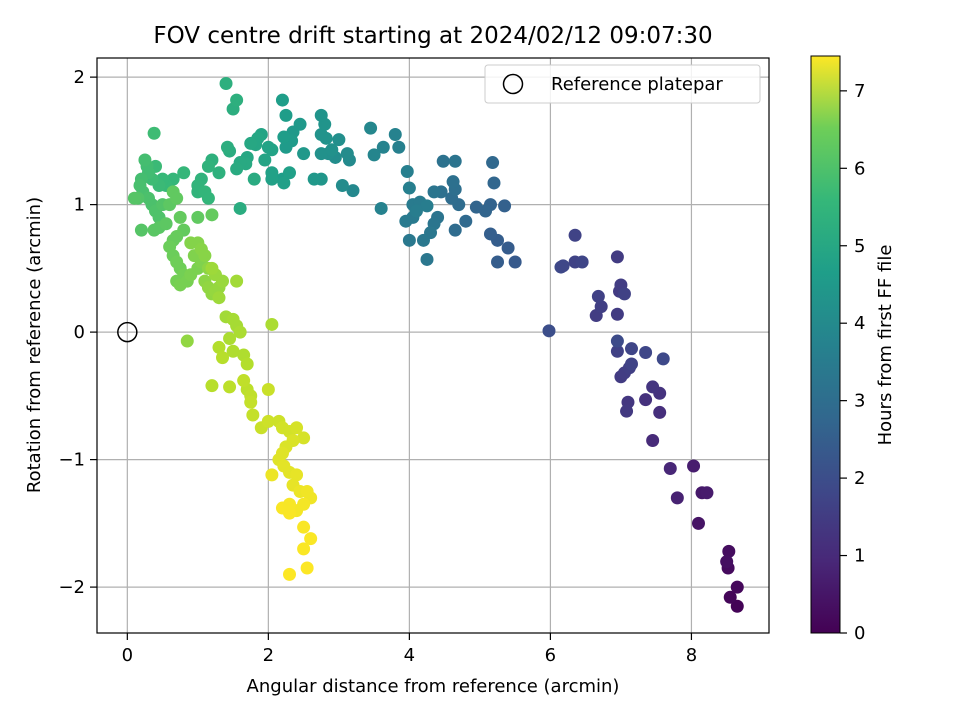  Describe the element at coordinates (859, 91) in the screenshot. I see `colorbar-tick-label: 7` at that location.